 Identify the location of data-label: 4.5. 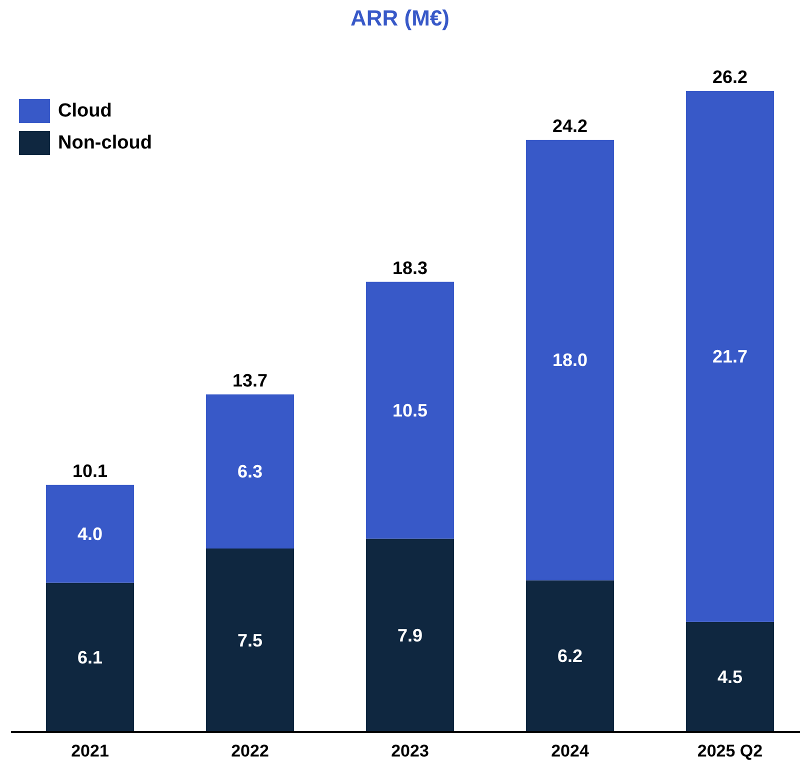
(730, 676).